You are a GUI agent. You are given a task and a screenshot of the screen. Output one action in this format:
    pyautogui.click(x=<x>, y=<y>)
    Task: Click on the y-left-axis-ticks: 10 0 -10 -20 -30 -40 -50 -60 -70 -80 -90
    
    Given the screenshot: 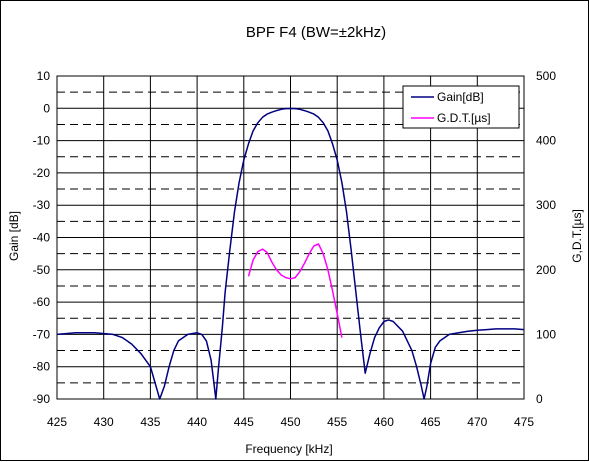 What is the action you would take?
    pyautogui.click(x=42, y=237)
    